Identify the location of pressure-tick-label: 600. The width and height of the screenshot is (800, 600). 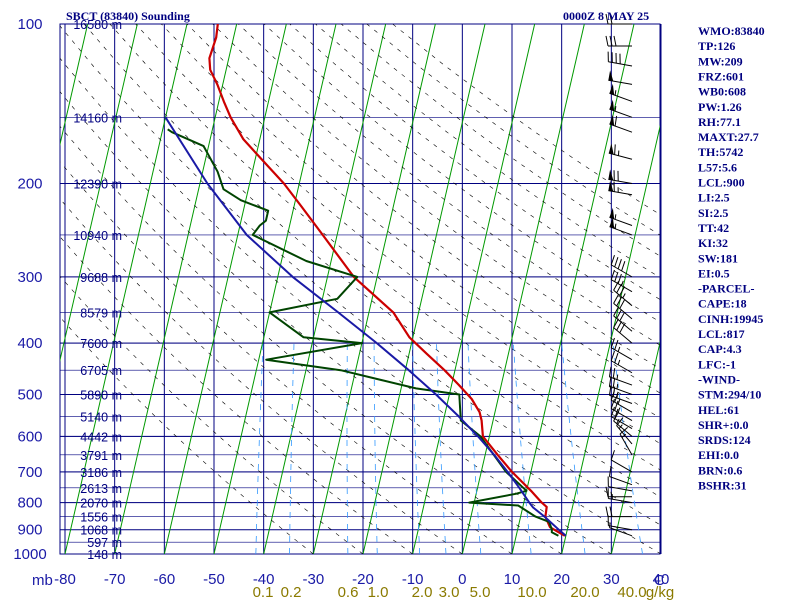
(29, 436).